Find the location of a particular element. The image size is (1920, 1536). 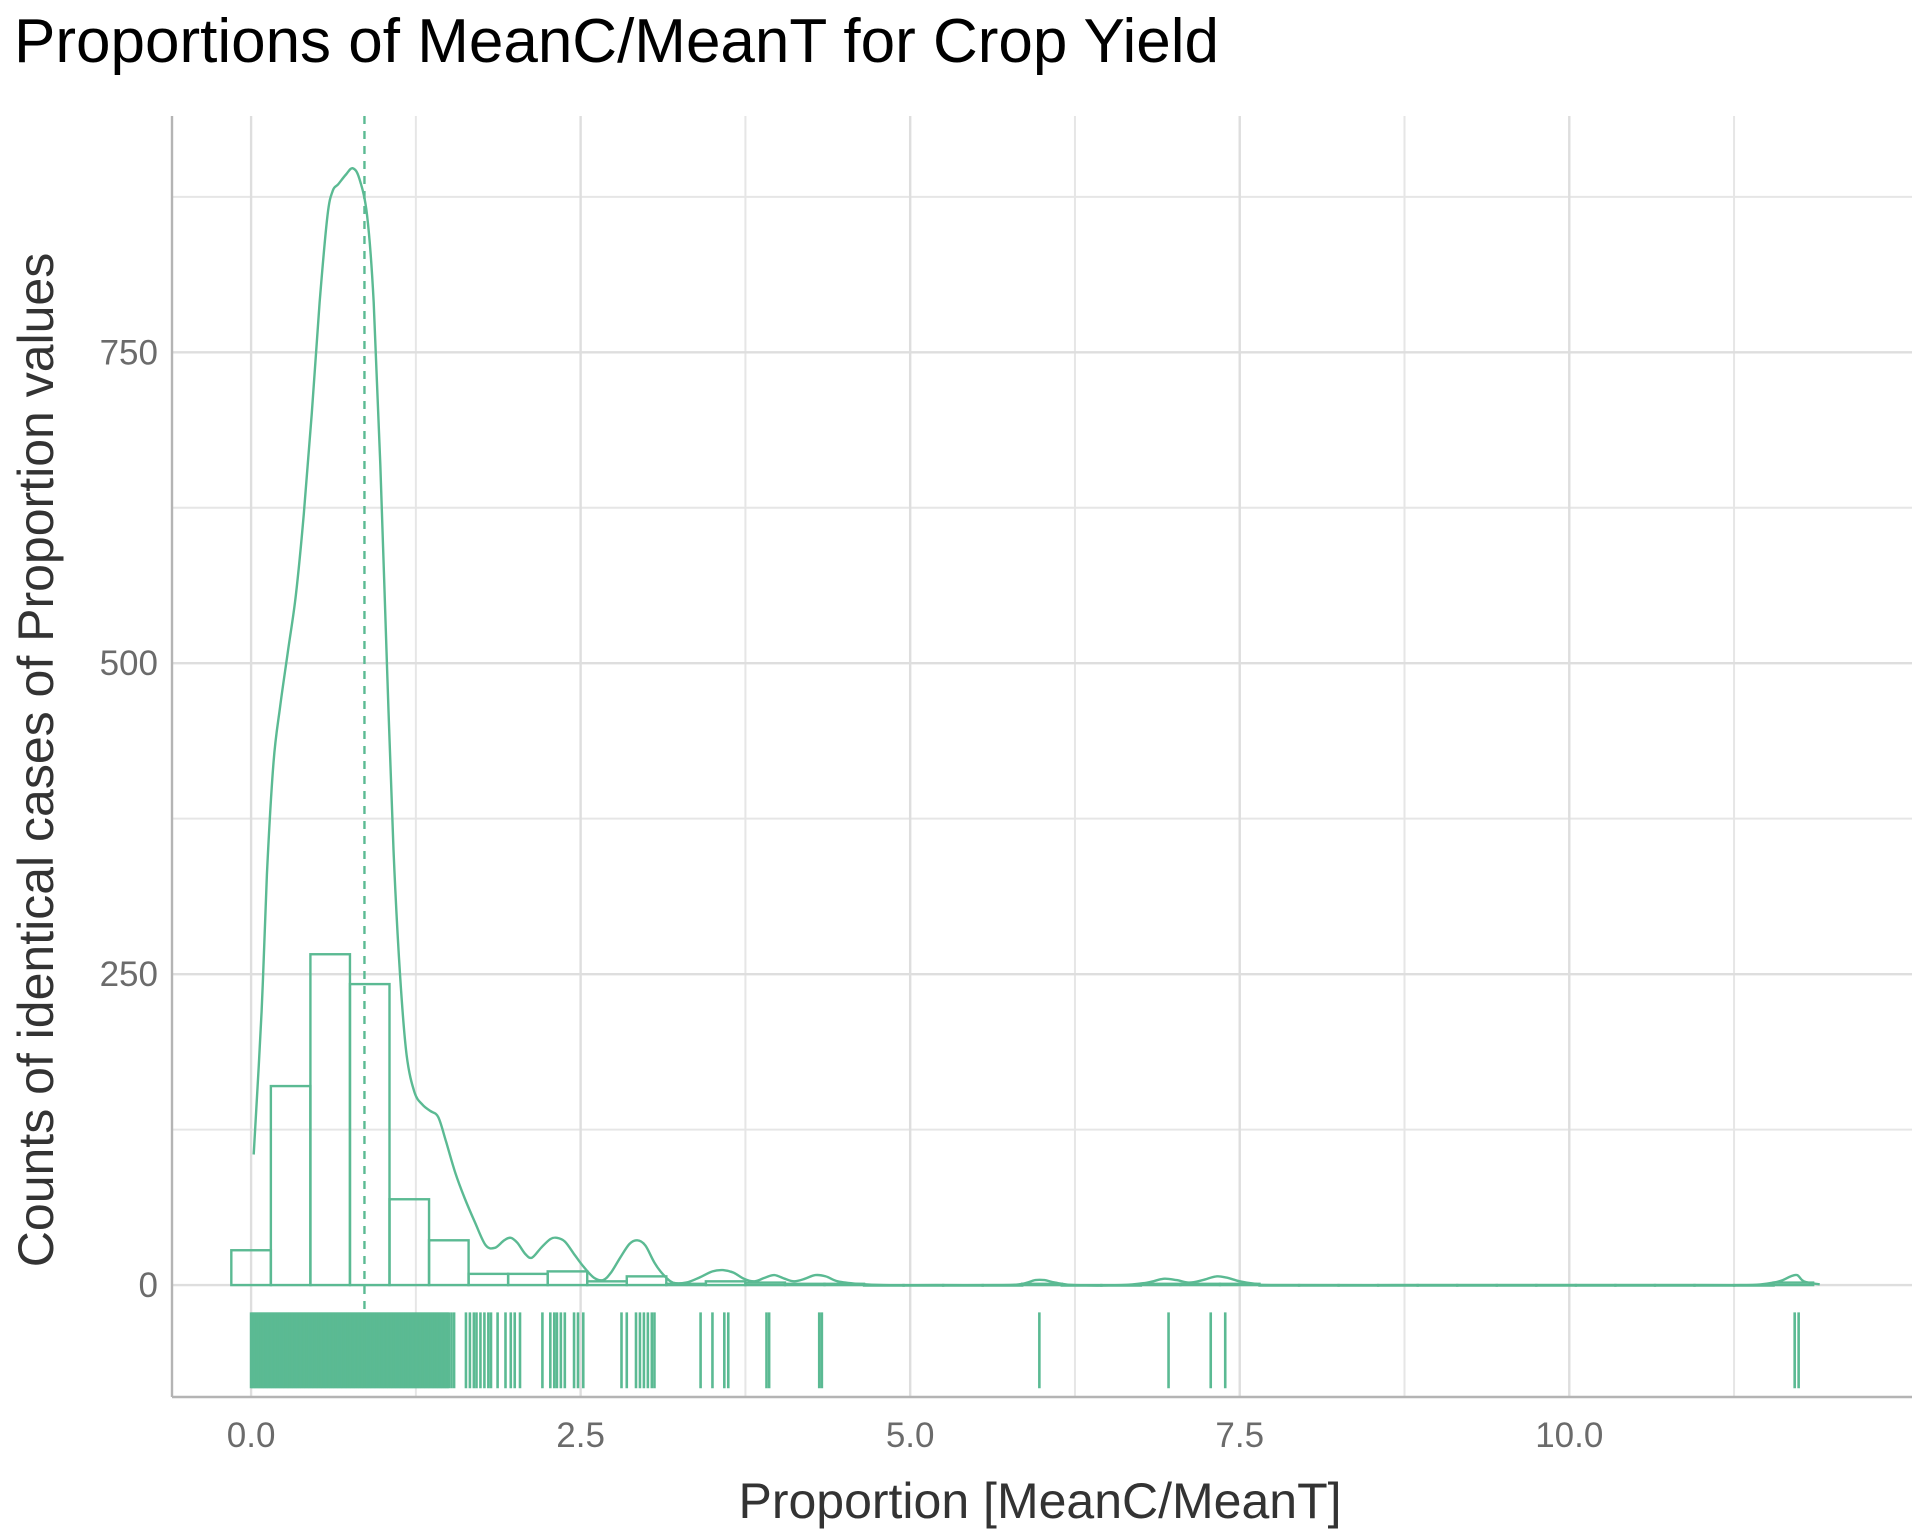

x-tick-label: 2.5 is located at coordinates (580, 1435).